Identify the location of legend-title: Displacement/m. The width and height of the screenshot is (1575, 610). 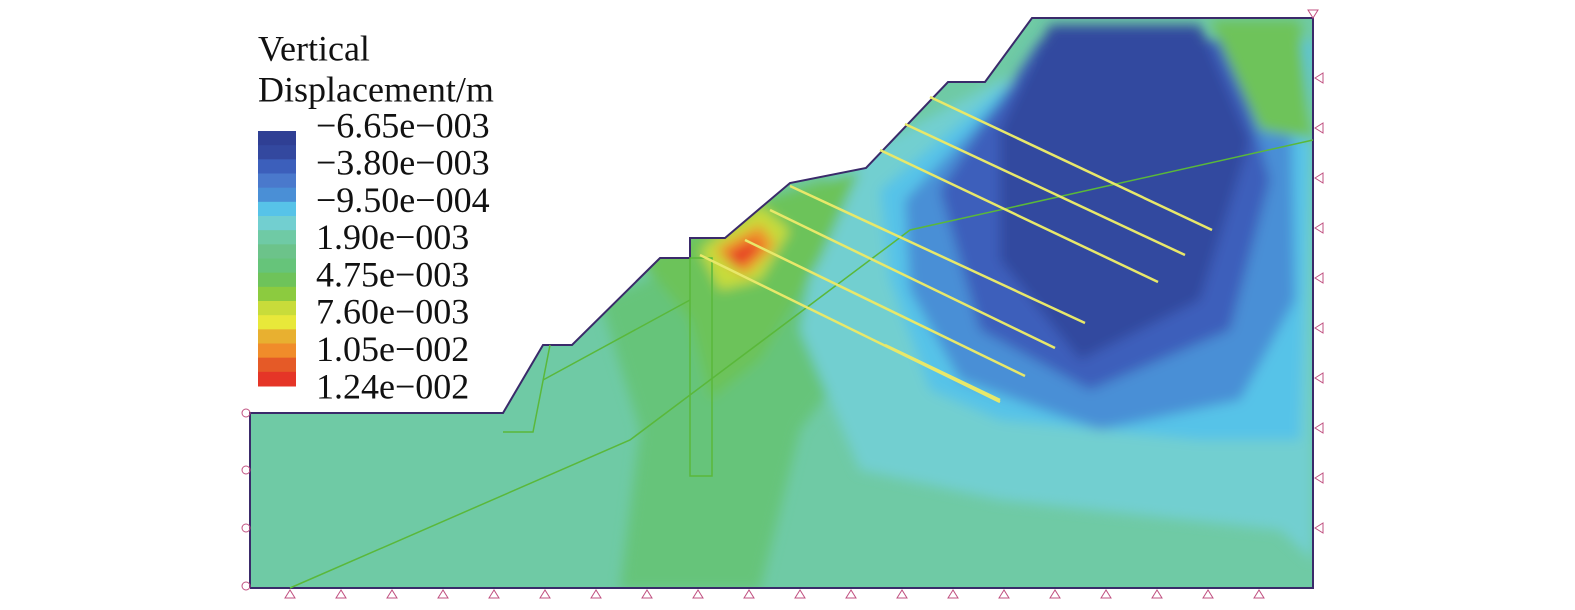
(376, 89).